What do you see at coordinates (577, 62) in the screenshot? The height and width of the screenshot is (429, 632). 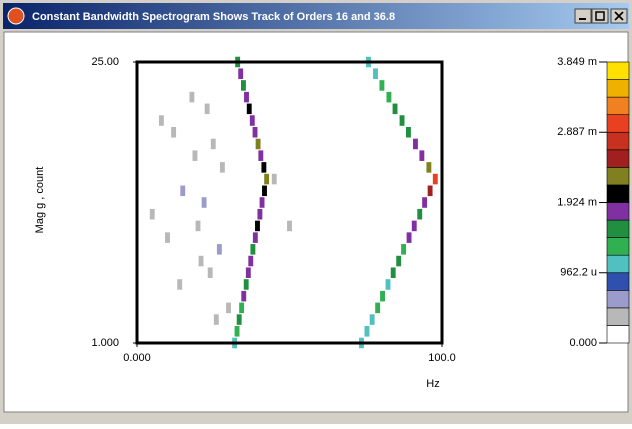 I see `colorbar-tick-label: 3.849 m` at bounding box center [577, 62].